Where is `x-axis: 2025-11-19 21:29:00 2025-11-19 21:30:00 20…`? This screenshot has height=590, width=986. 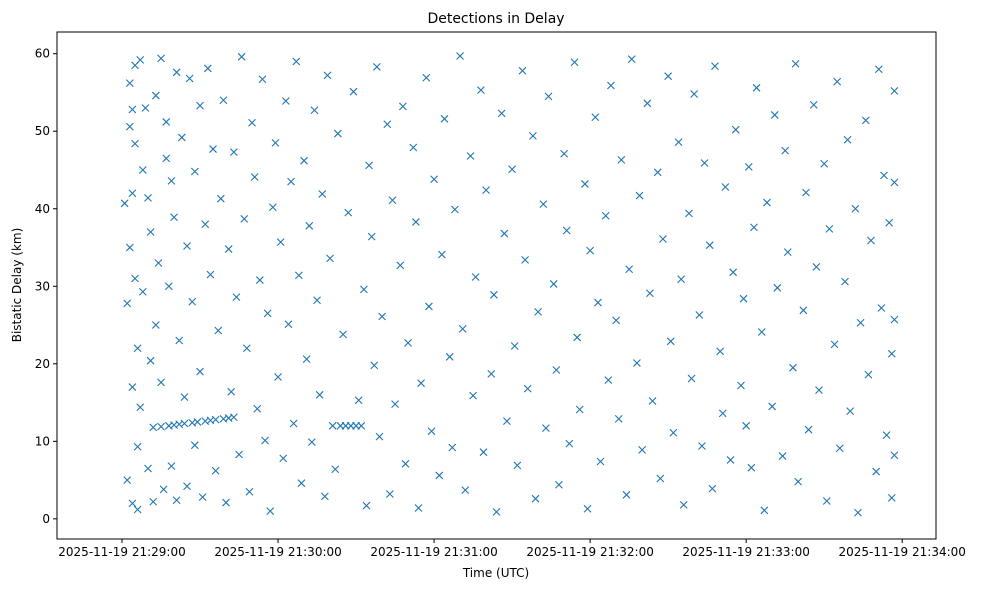
x-axis: 2025-11-19 21:29:00 2025-11-19 21:30:00 20… is located at coordinates (512, 549).